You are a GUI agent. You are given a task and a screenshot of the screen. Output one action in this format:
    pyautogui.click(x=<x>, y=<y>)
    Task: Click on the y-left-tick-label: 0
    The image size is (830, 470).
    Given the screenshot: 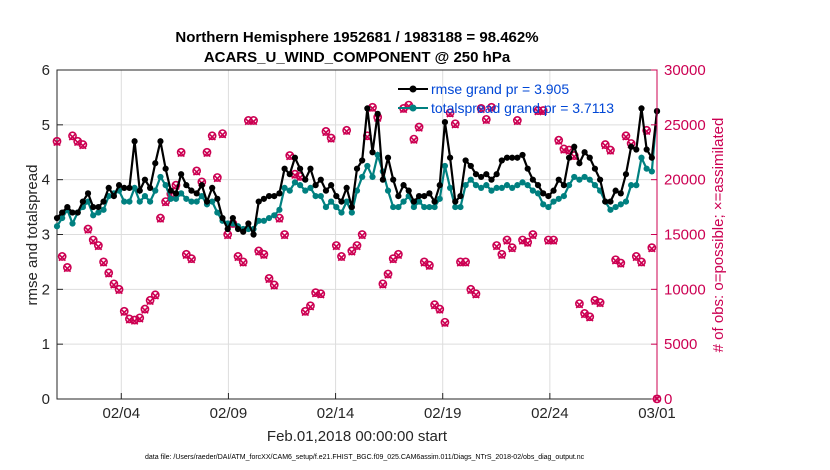 What is the action you would take?
    pyautogui.click(x=46, y=399)
    